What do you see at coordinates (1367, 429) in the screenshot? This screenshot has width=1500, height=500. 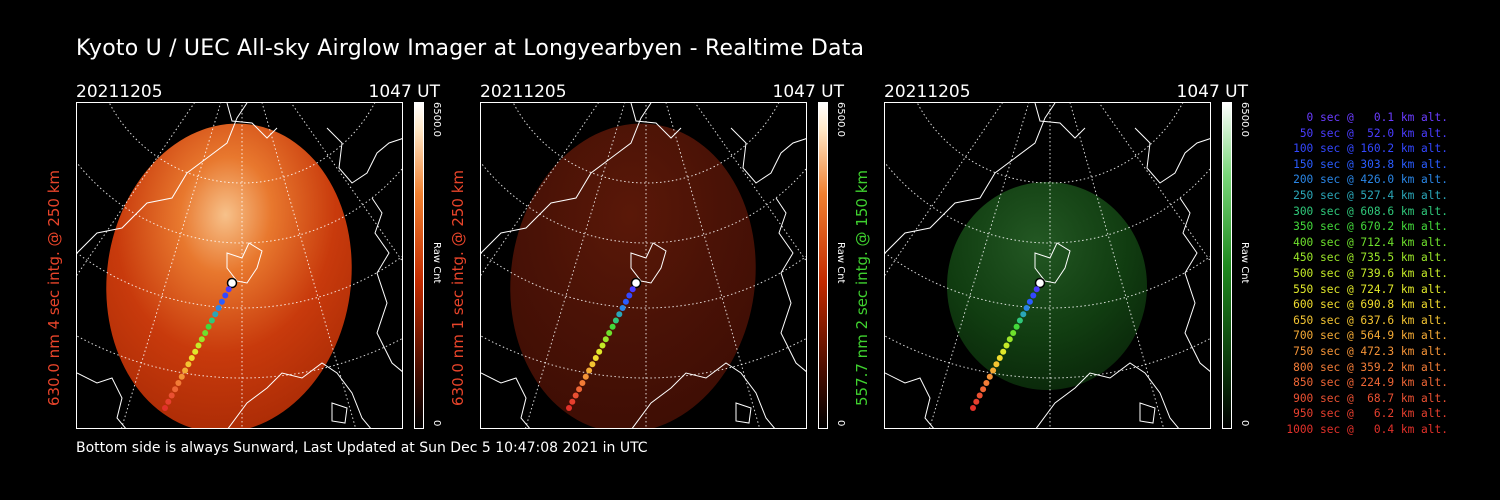 I see `legend-row: 1000 sec @ 0.4 km alt.` at bounding box center [1367, 429].